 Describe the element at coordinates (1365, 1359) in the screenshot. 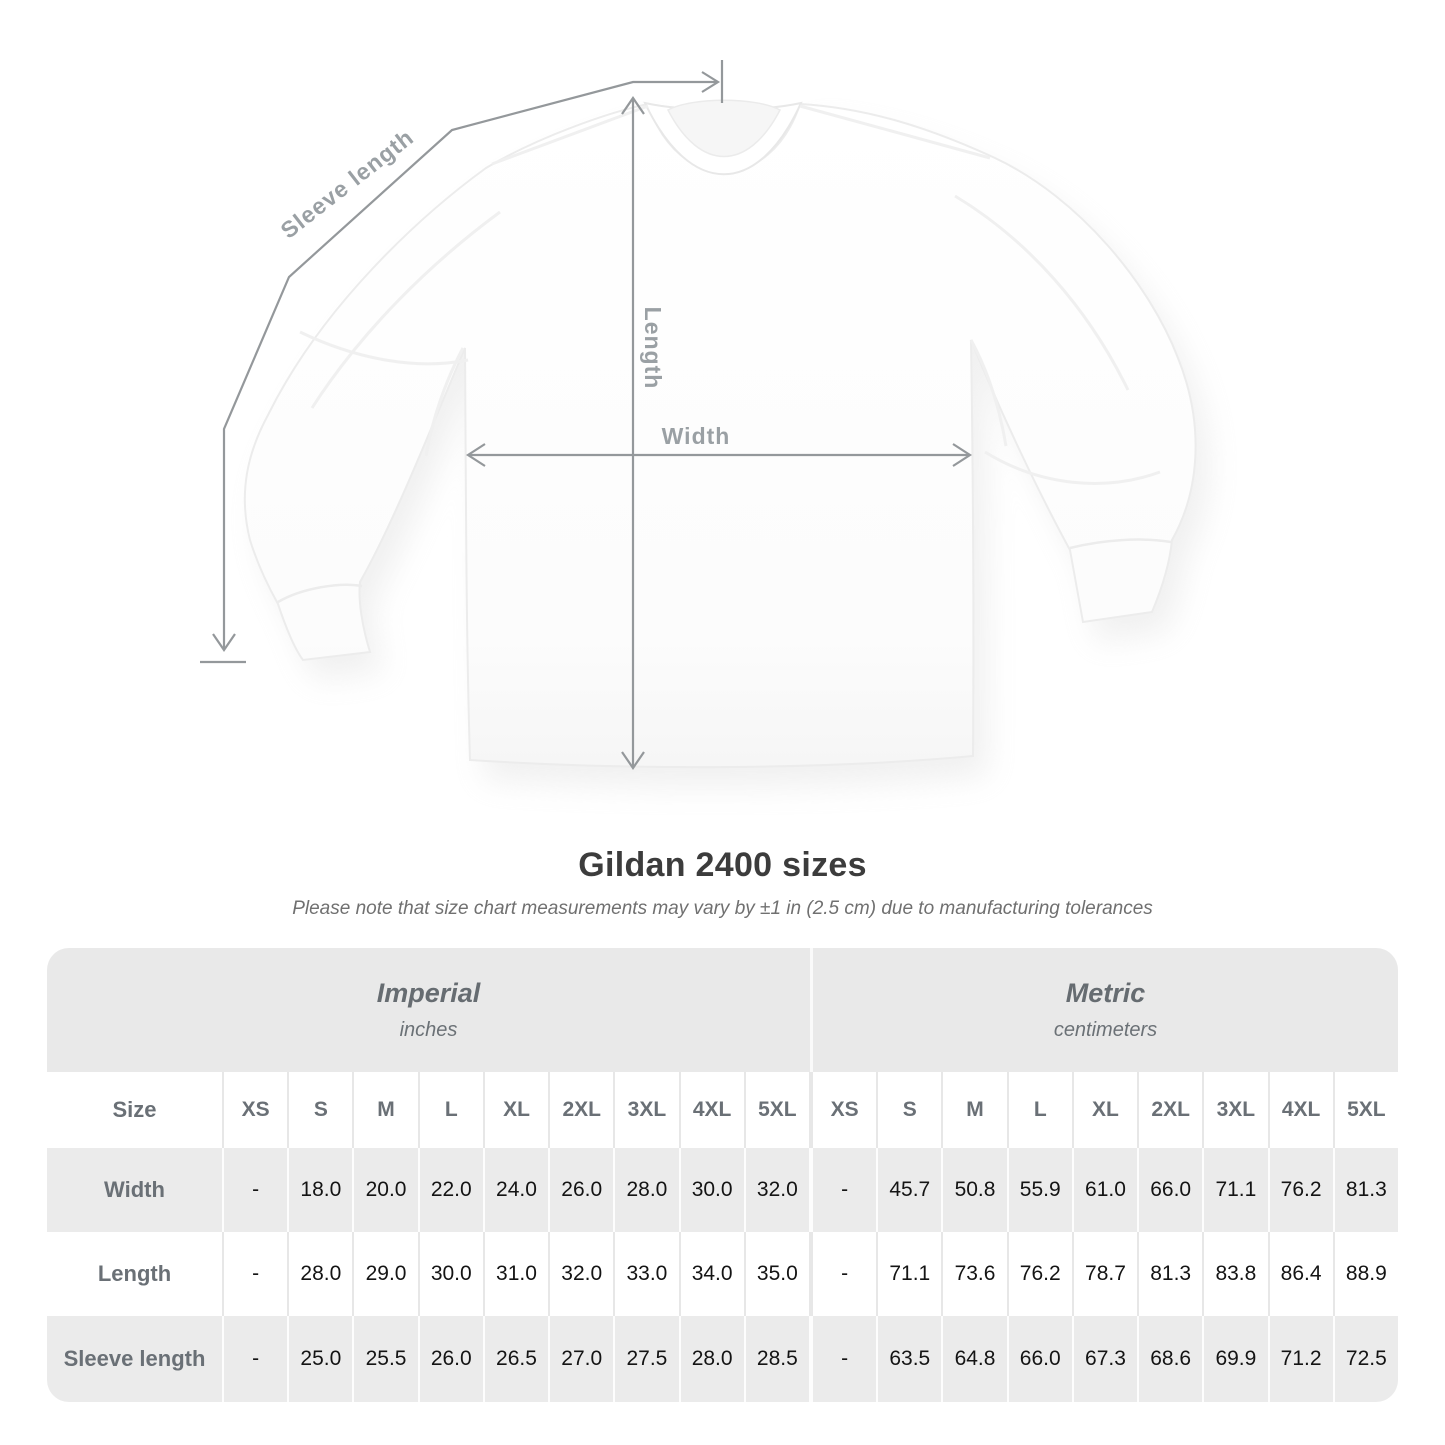

I see `table-cell: 72.5` at that location.